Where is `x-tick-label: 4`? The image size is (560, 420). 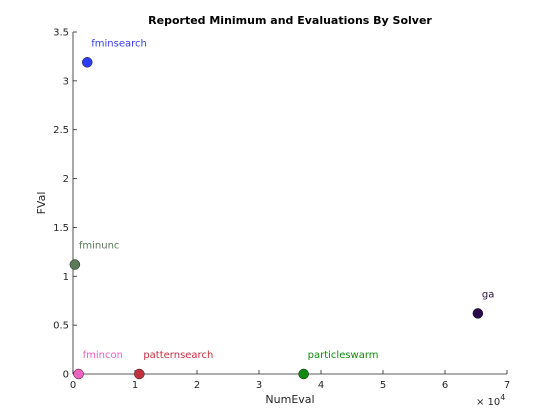
x-tick-label: 4 is located at coordinates (321, 385).